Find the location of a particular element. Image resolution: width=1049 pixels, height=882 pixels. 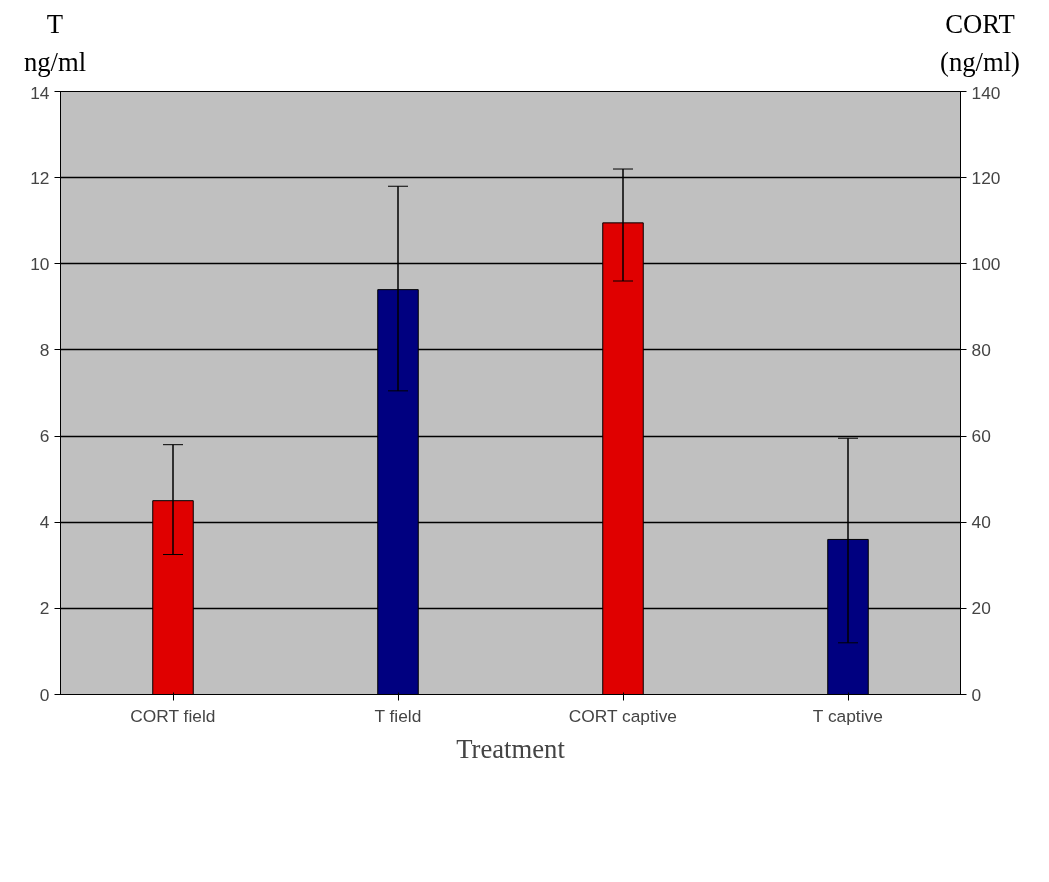

y2-tick-label: 0 is located at coordinates (976, 694).